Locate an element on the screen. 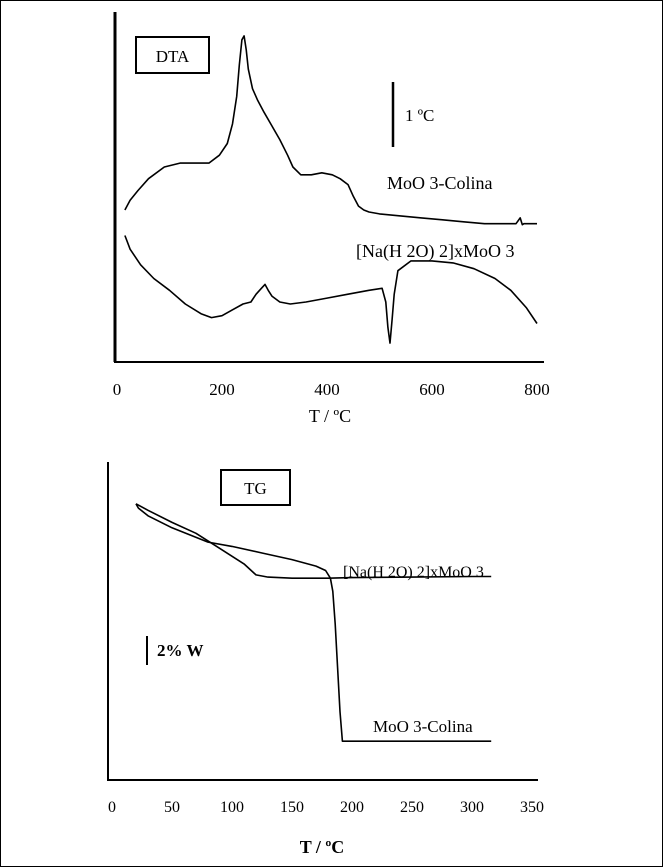  dta-x-tick-label: 0 is located at coordinates (117, 389).